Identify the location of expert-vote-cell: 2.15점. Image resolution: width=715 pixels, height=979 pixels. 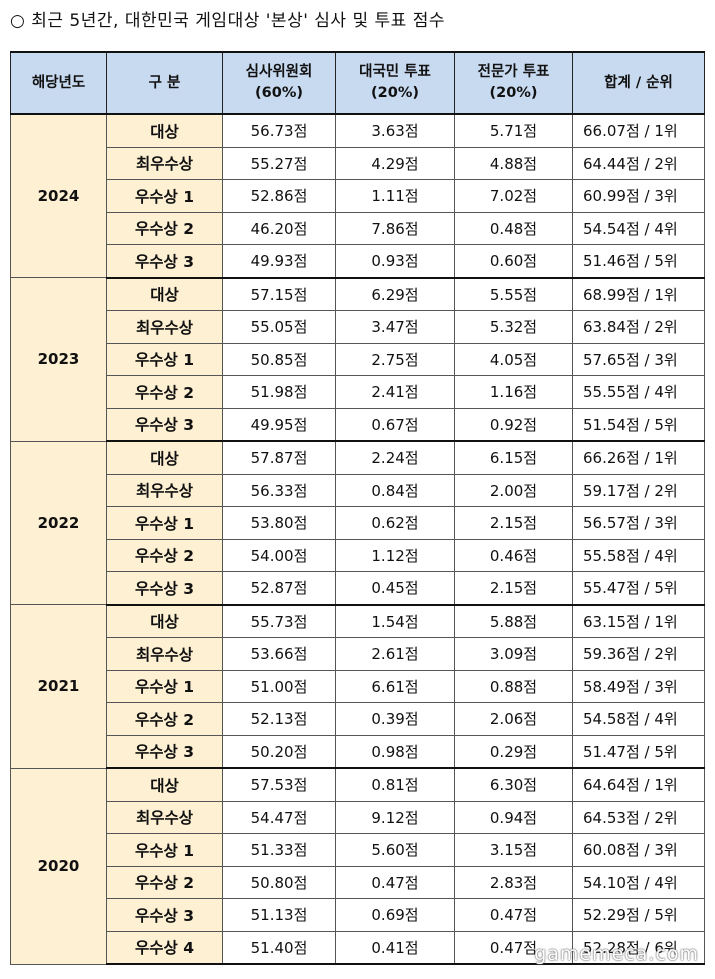
(513, 523).